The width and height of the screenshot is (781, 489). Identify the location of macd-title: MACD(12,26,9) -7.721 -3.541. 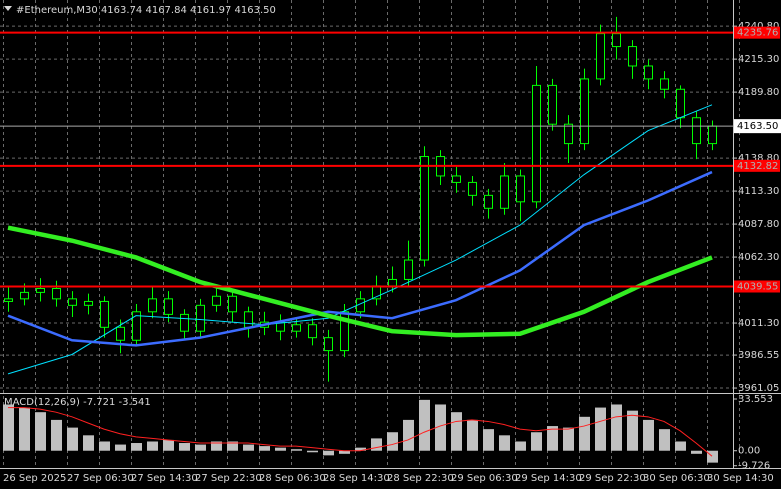
(77, 402).